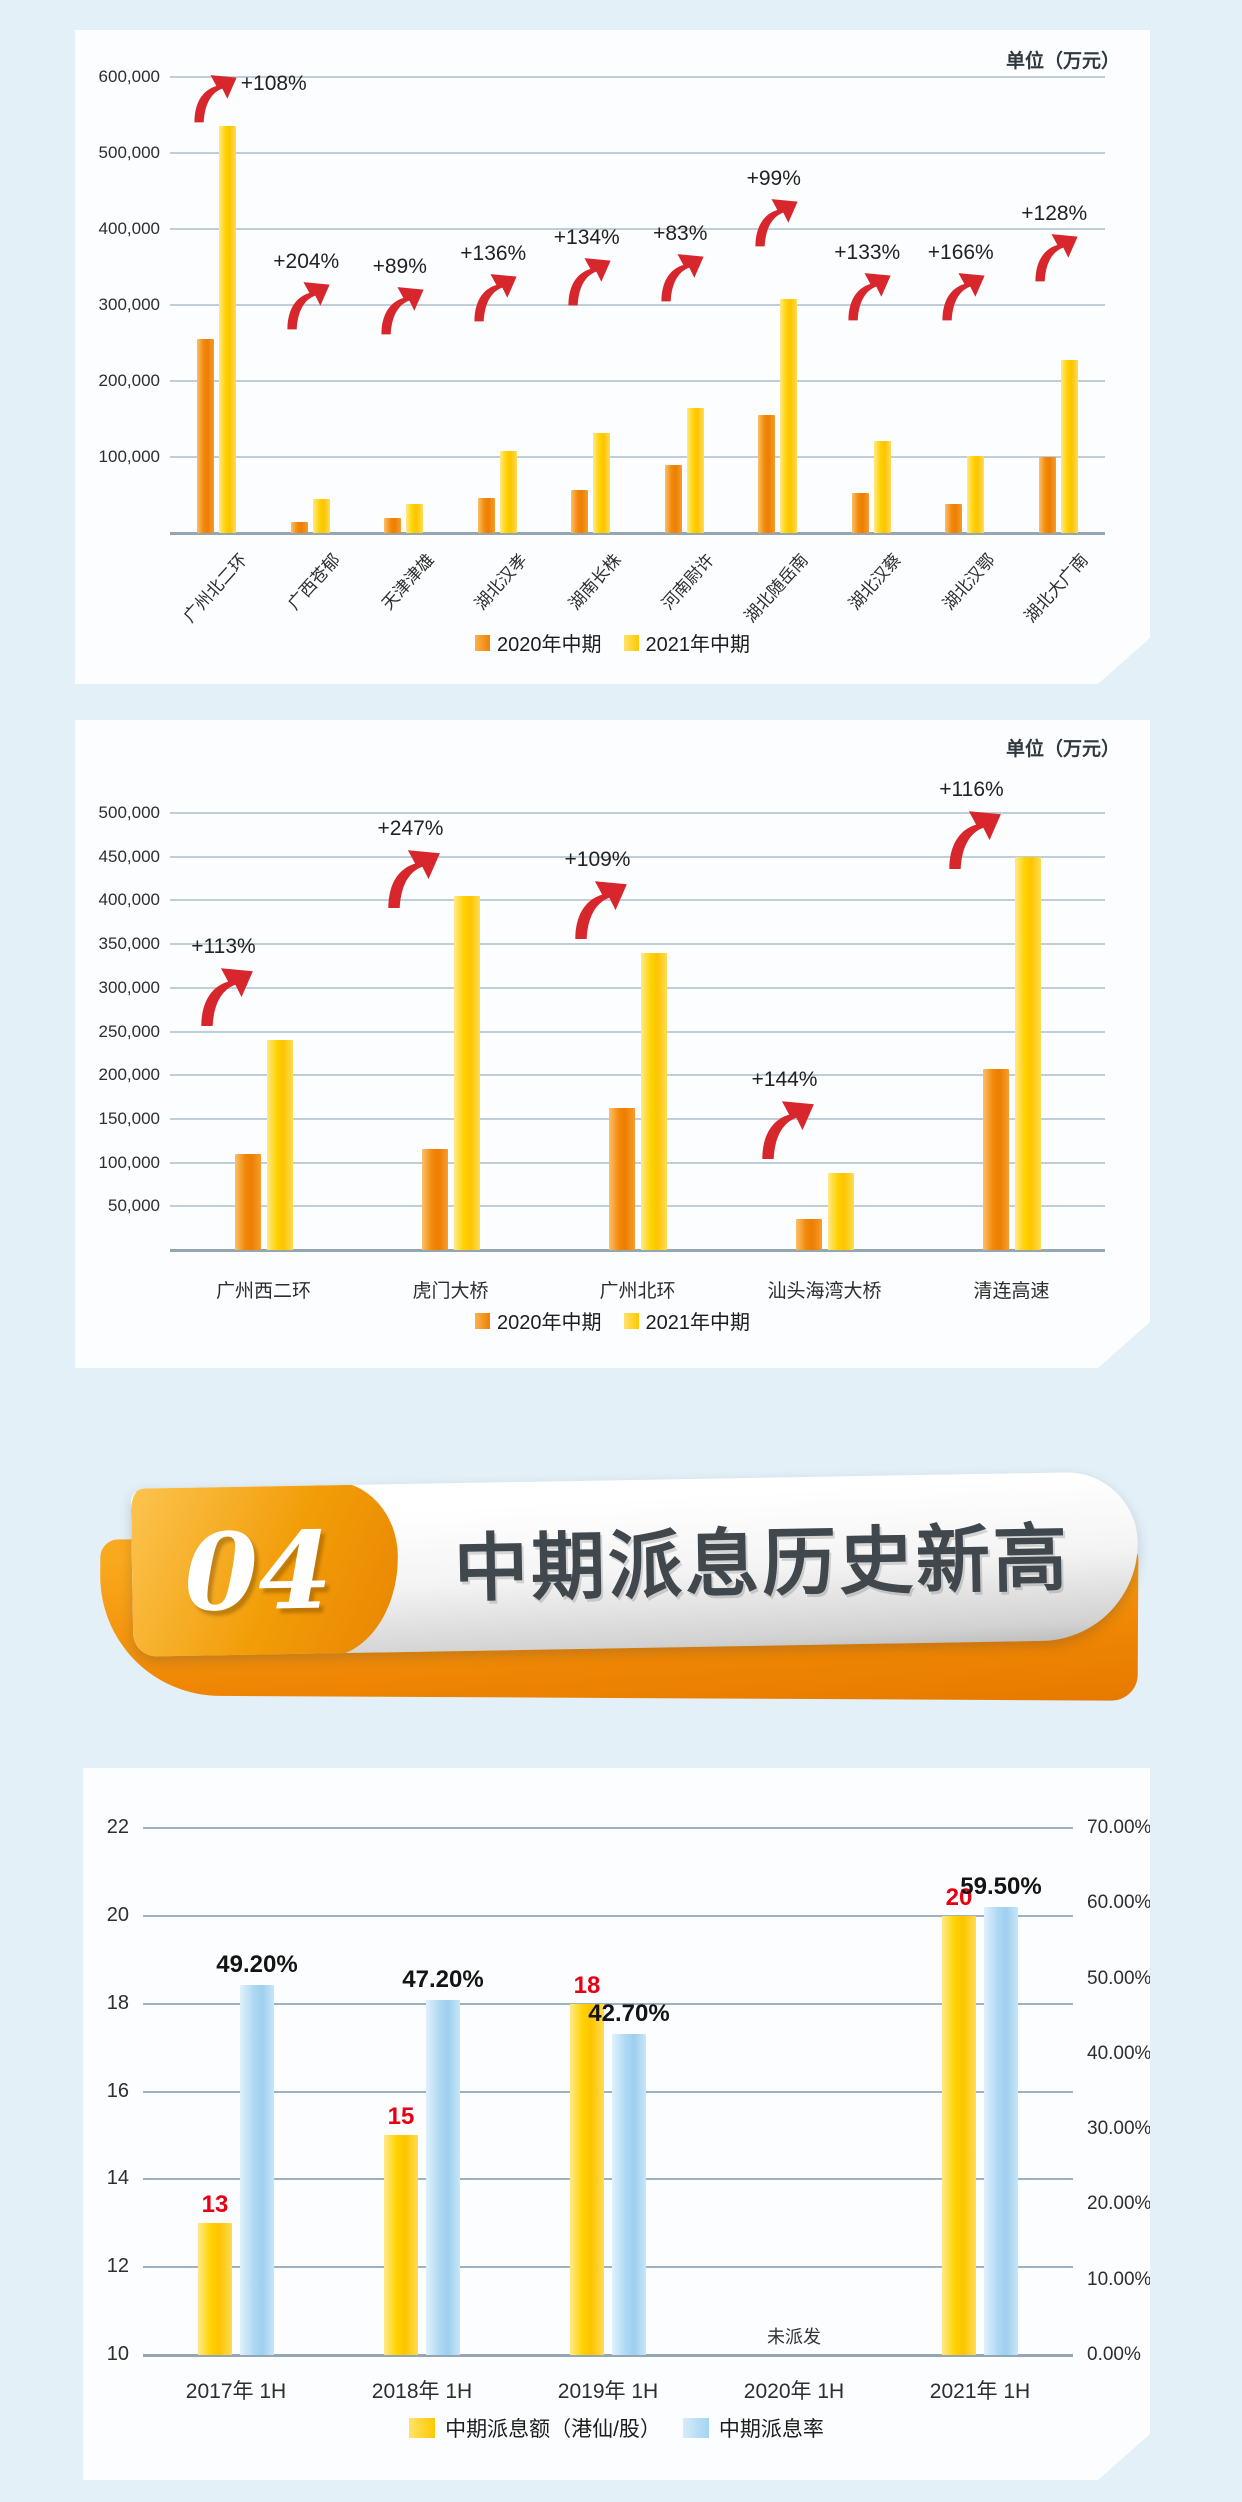 Image resolution: width=1242 pixels, height=2502 pixels. What do you see at coordinates (117, 2002) in the screenshot?
I see `left-tick-label: 18` at bounding box center [117, 2002].